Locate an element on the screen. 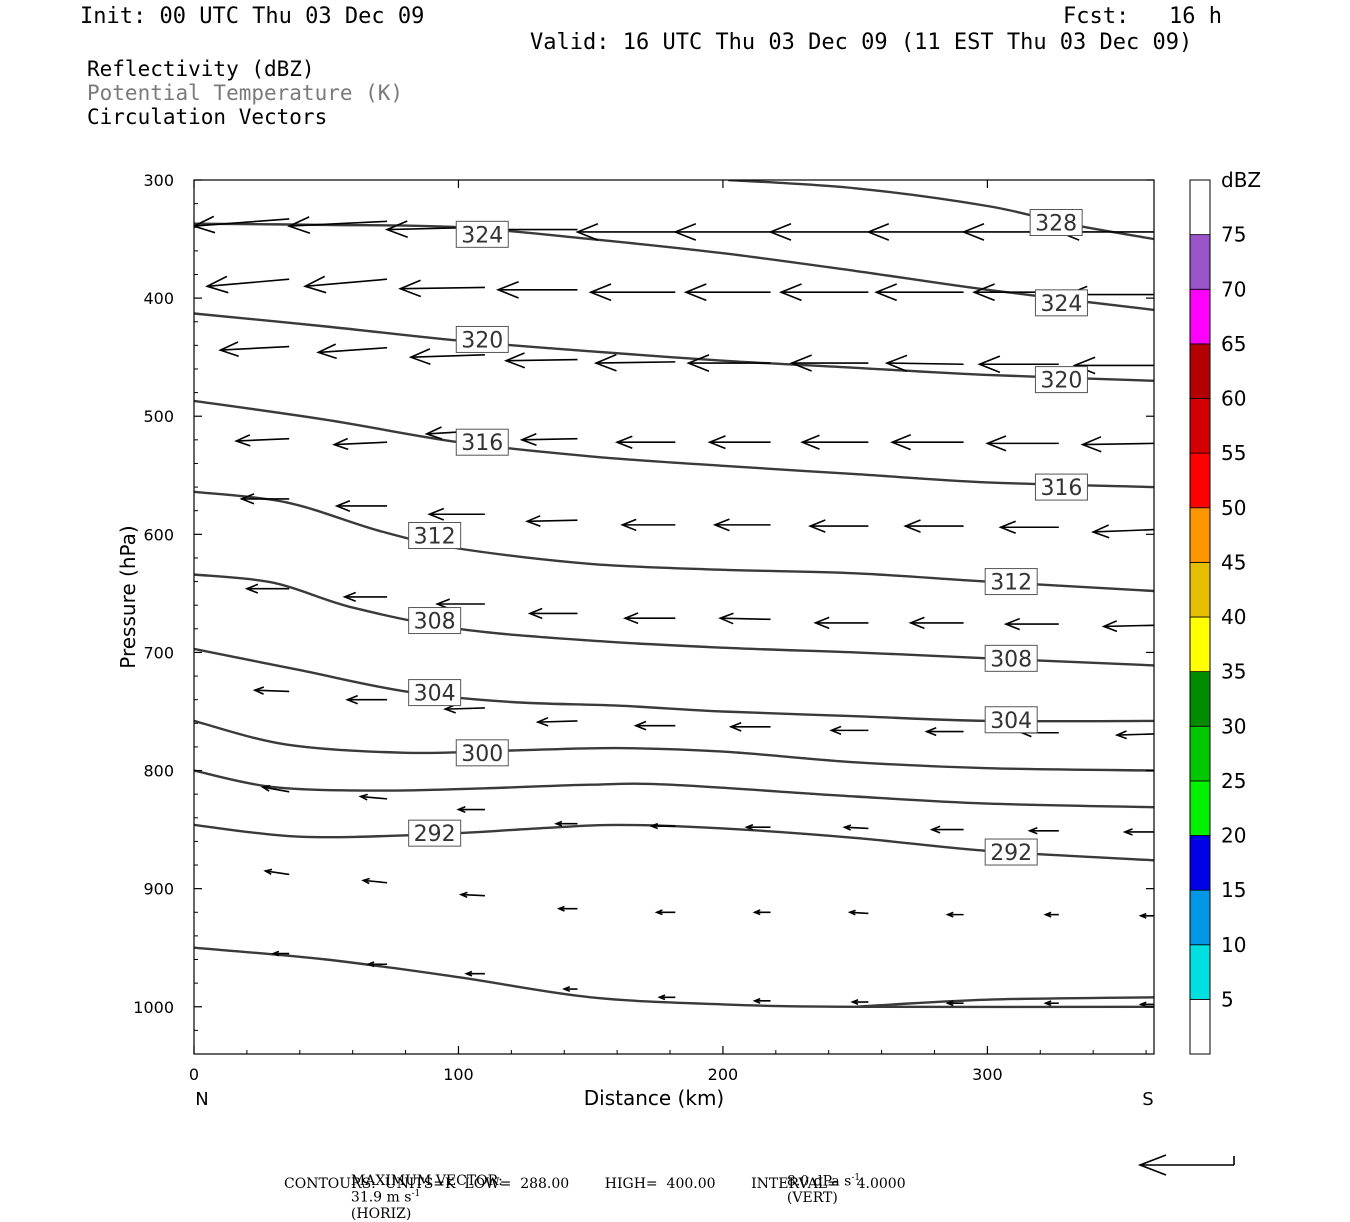 The height and width of the screenshot is (1222, 1350). contour-label-text: 308 is located at coordinates (1011, 659).